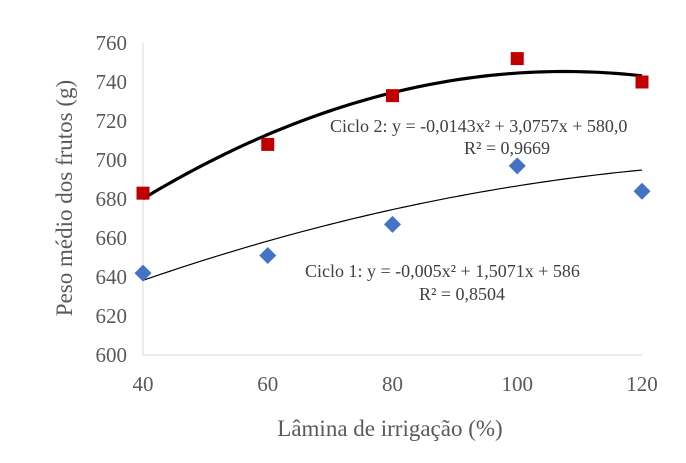 The width and height of the screenshot is (686, 463). I want to click on y-tick-label: 680, so click(112, 199).